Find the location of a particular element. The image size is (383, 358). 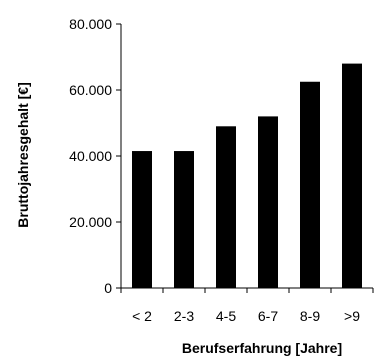

y-axis: 0 20.000 40.000 60.000 80.000 is located at coordinates (95, 156).